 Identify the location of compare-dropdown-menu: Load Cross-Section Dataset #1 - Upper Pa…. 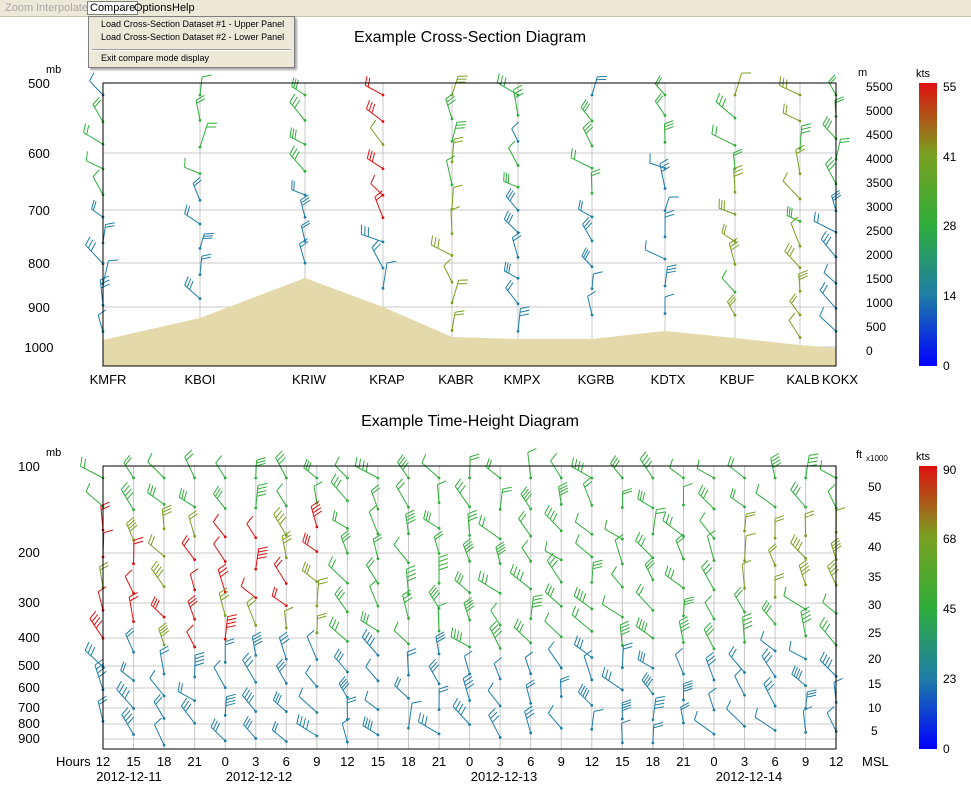
(191, 42).